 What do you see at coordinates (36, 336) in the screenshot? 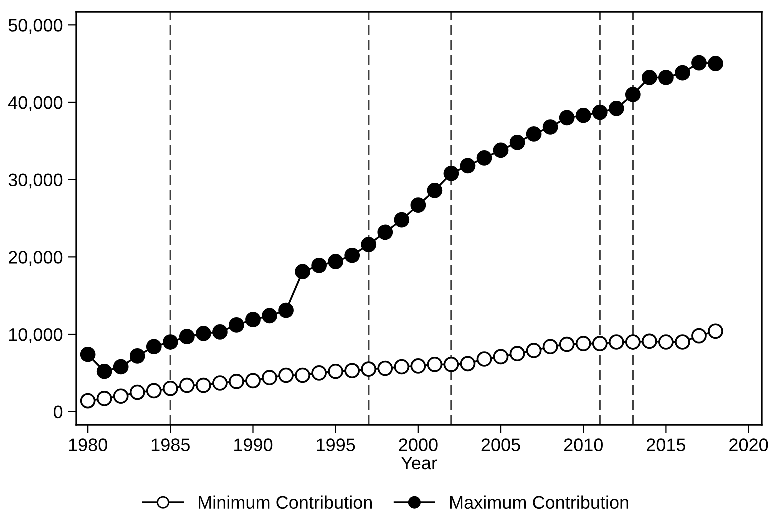
I see `y-tick-label: 10,000` at bounding box center [36, 336].